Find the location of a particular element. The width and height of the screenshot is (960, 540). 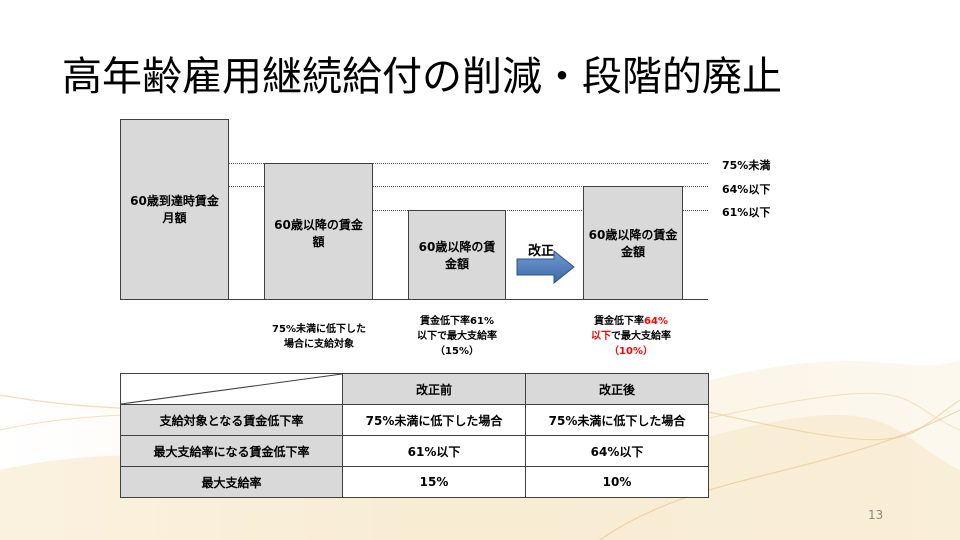

caption-line: 賃金低下率64% is located at coordinates (631, 321).